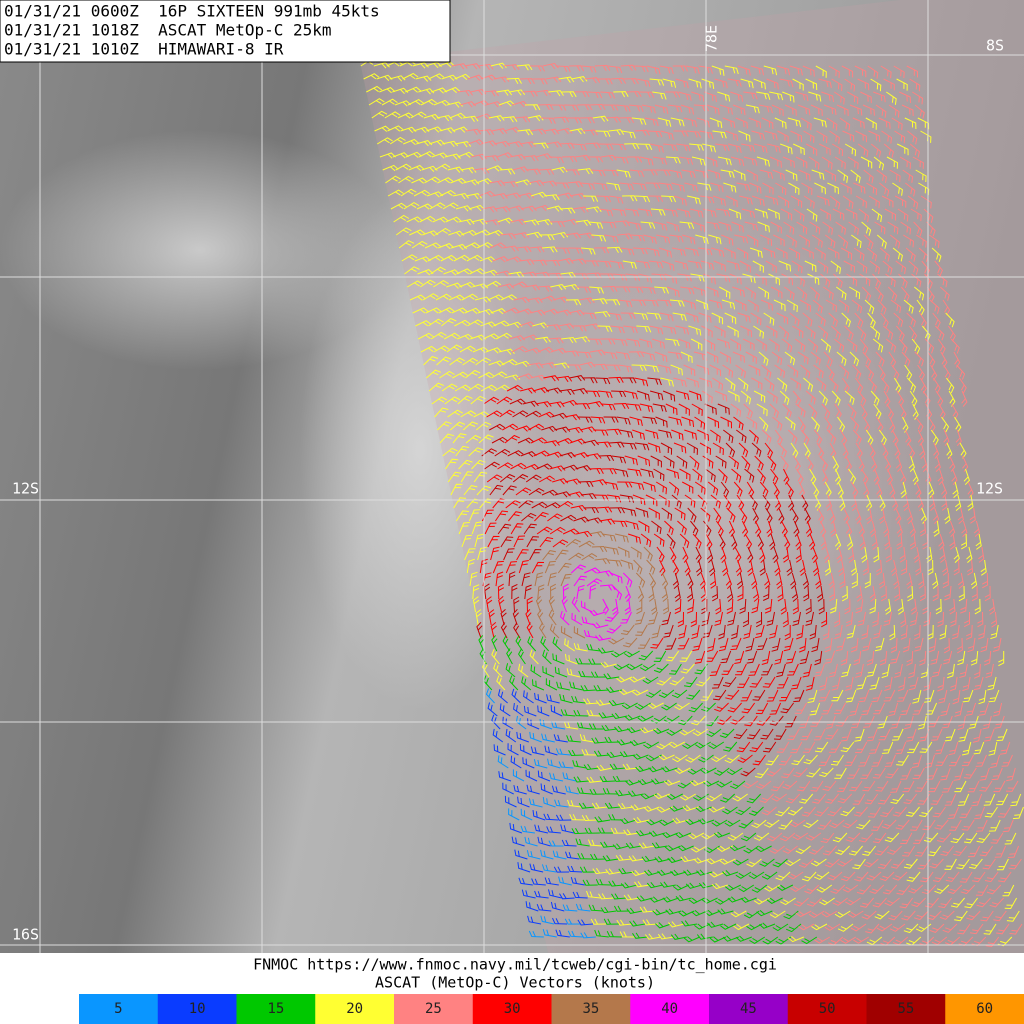  I want to click on lat-label: 8S, so click(995, 46).